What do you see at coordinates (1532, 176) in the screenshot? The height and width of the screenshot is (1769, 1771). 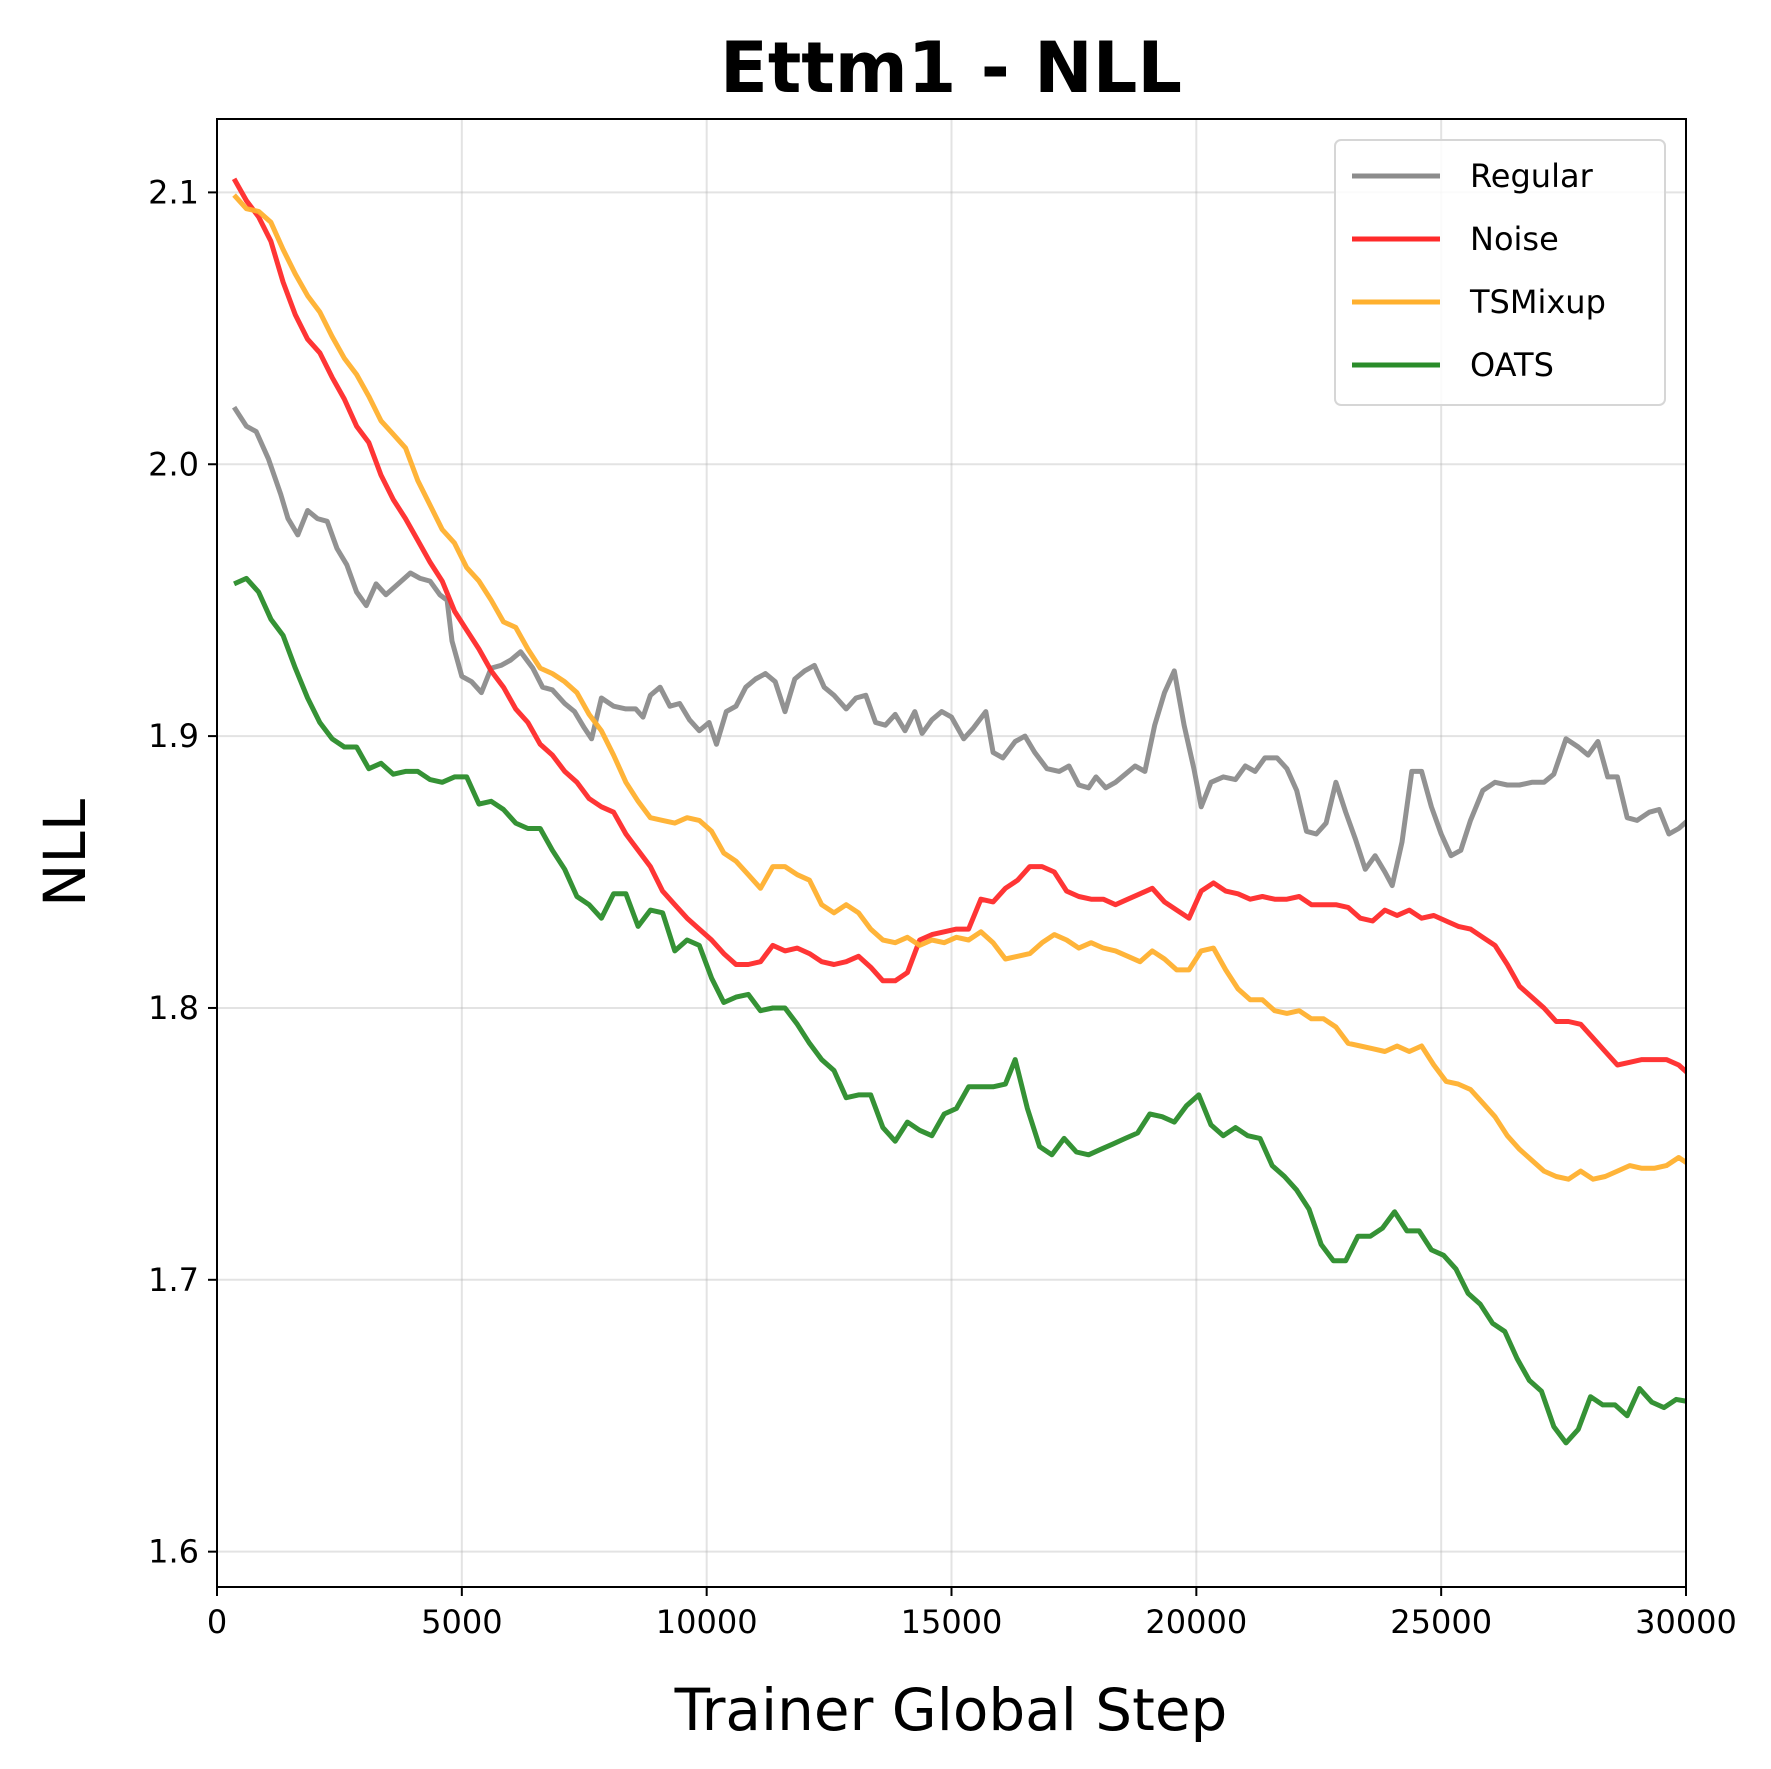 I see `legend-label-regular: Regular` at bounding box center [1532, 176].